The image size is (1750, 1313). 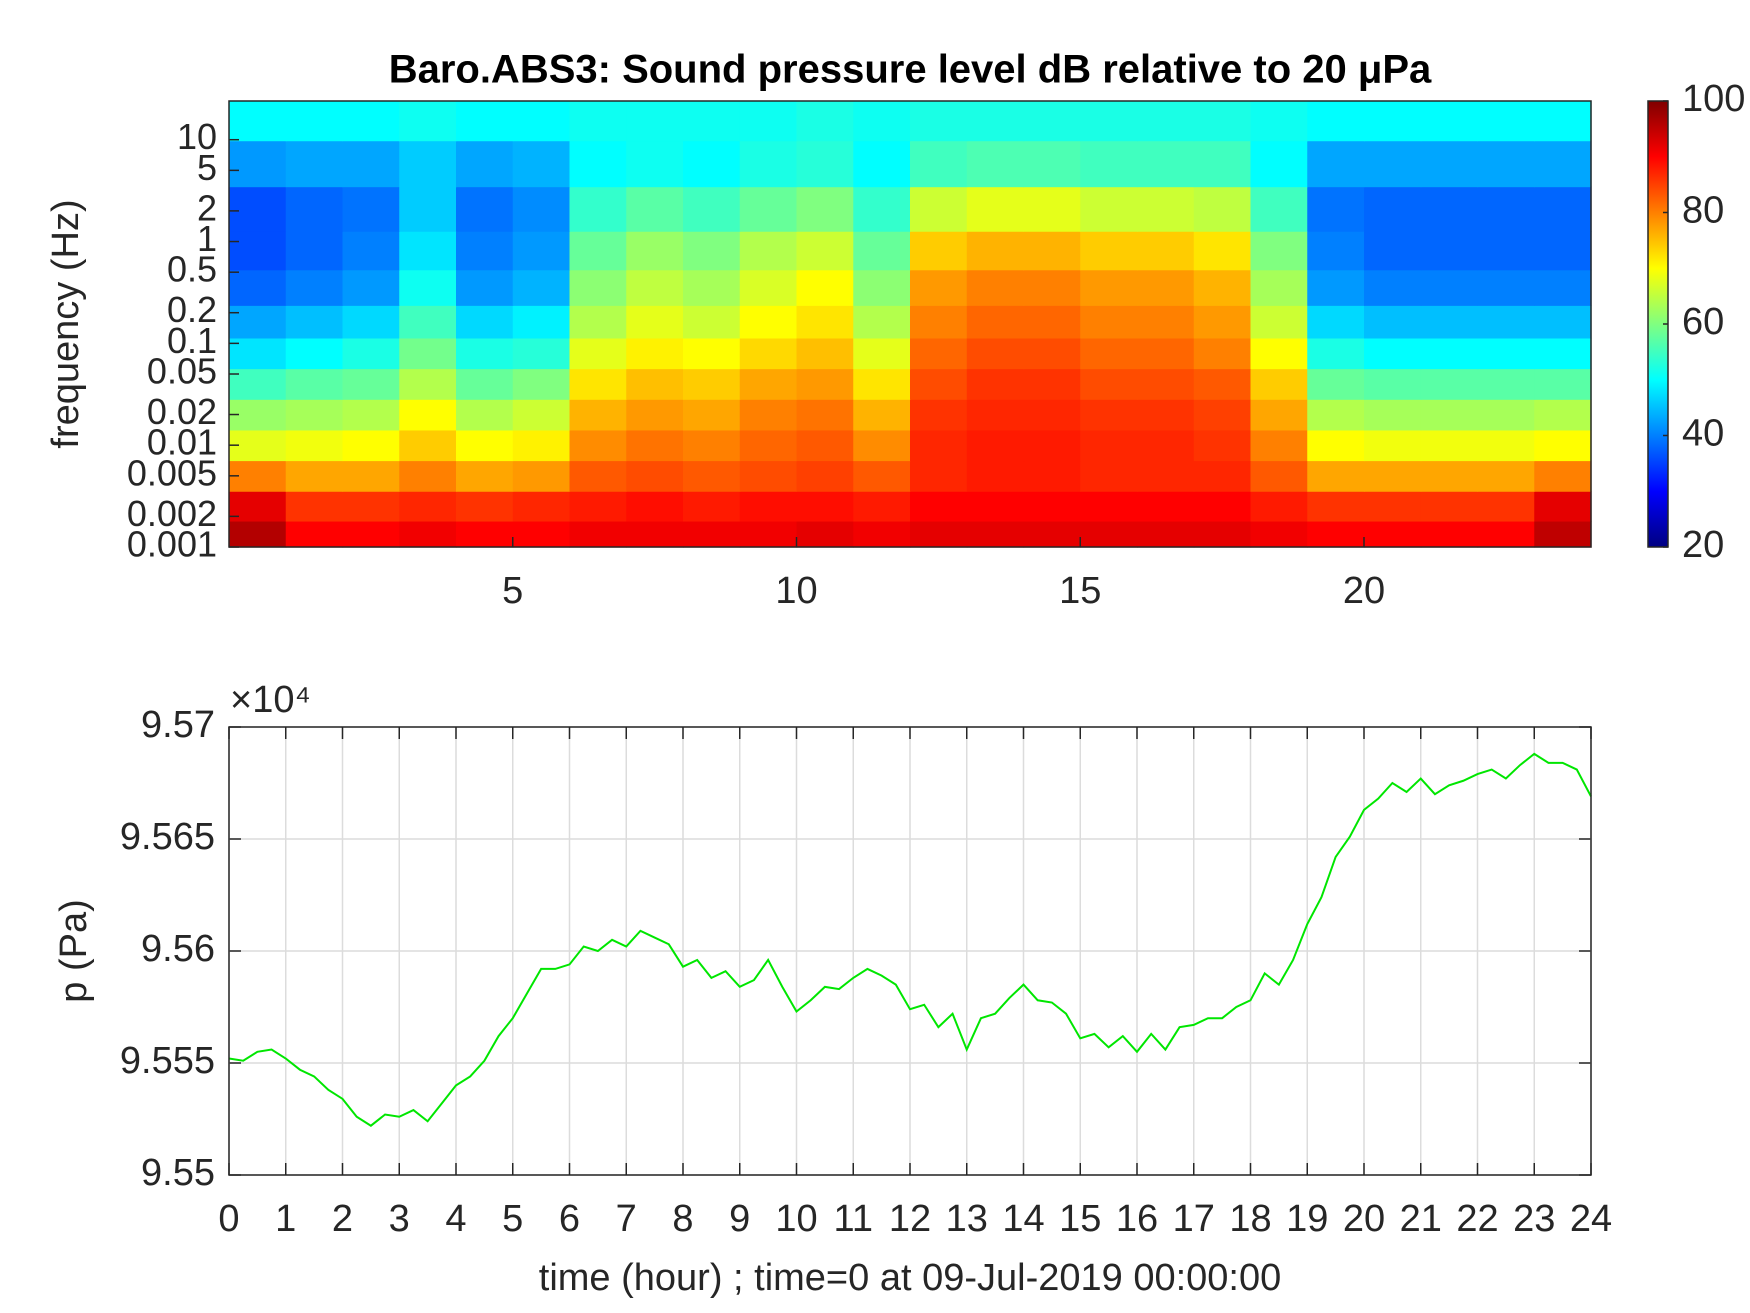 I want to click on x-tick-label: 16, so click(x=1137, y=1219).